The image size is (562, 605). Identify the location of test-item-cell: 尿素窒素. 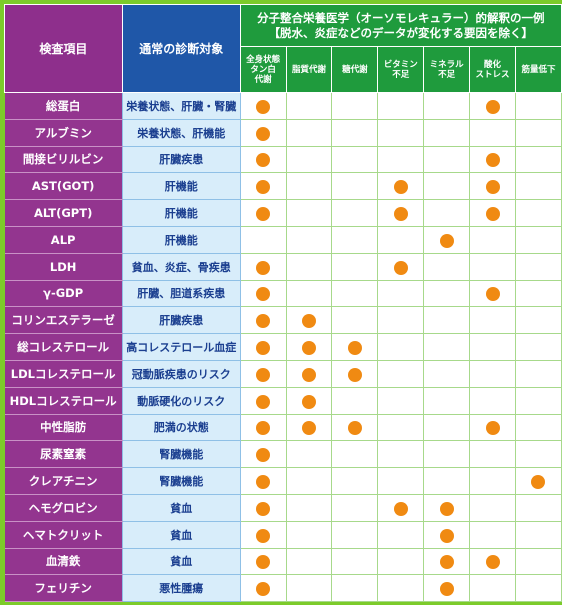
(63, 454).